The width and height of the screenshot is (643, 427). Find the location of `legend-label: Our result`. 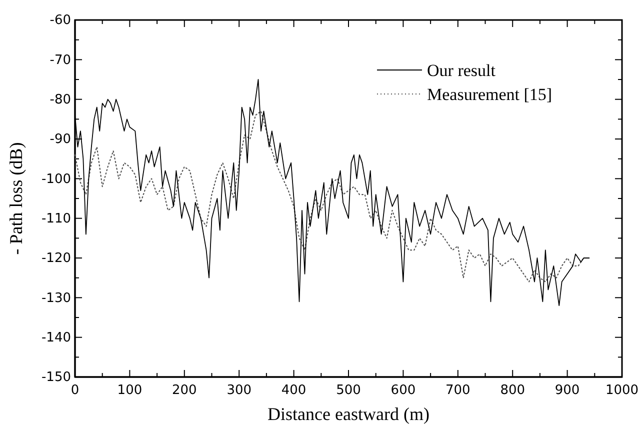

legend-label: Our result is located at coordinates (461, 70).